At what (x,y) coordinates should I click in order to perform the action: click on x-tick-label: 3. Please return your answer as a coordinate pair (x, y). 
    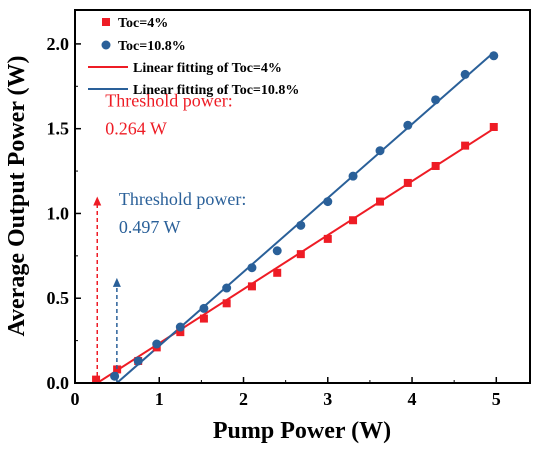
    Looking at the image, I should click on (327, 399).